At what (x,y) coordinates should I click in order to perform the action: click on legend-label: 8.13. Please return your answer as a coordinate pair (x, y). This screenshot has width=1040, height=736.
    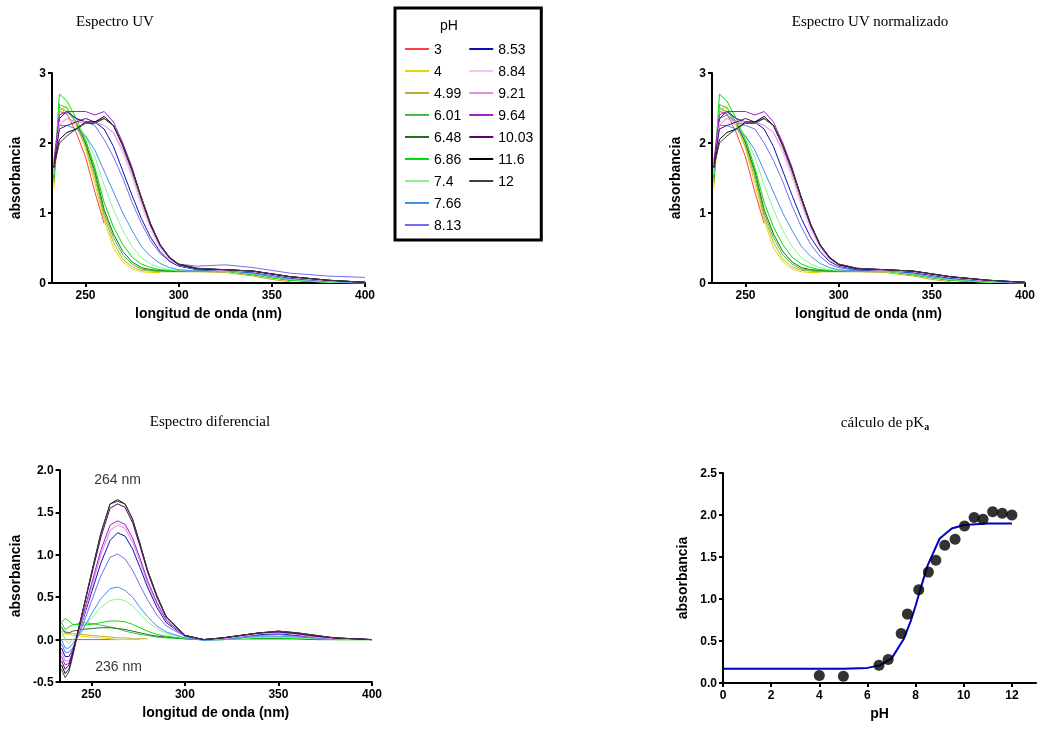
    Looking at the image, I should click on (448, 225).